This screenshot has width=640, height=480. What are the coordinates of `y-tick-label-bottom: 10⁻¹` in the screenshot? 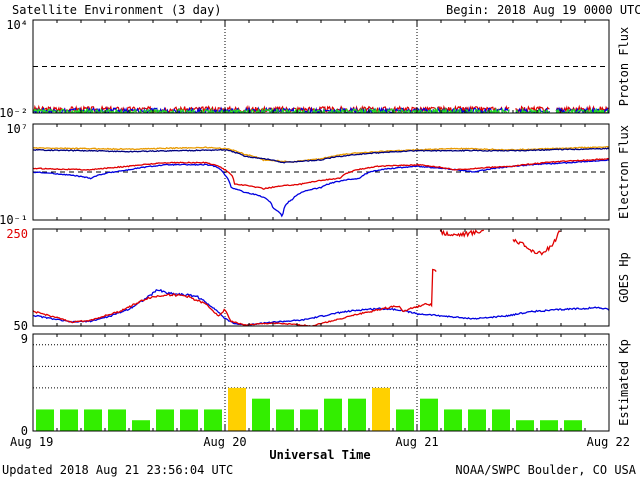 It's located at (14, 220).